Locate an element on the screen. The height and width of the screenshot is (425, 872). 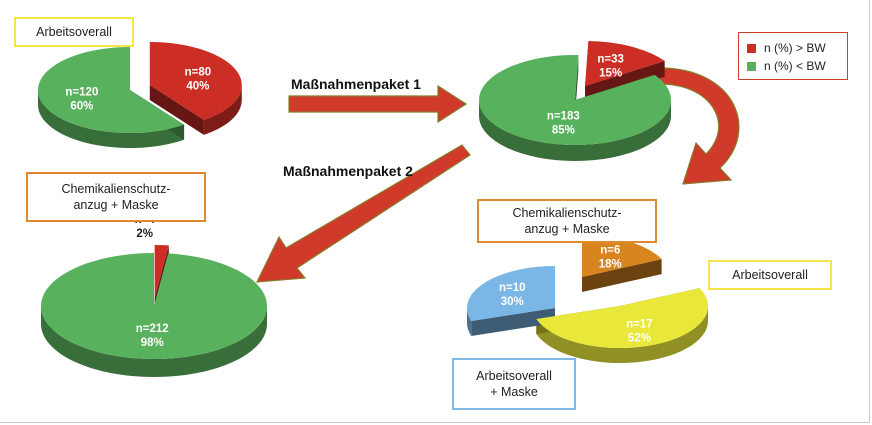
pie-chart-2: n=33 15% n=183 85% is located at coordinates (574, 101).